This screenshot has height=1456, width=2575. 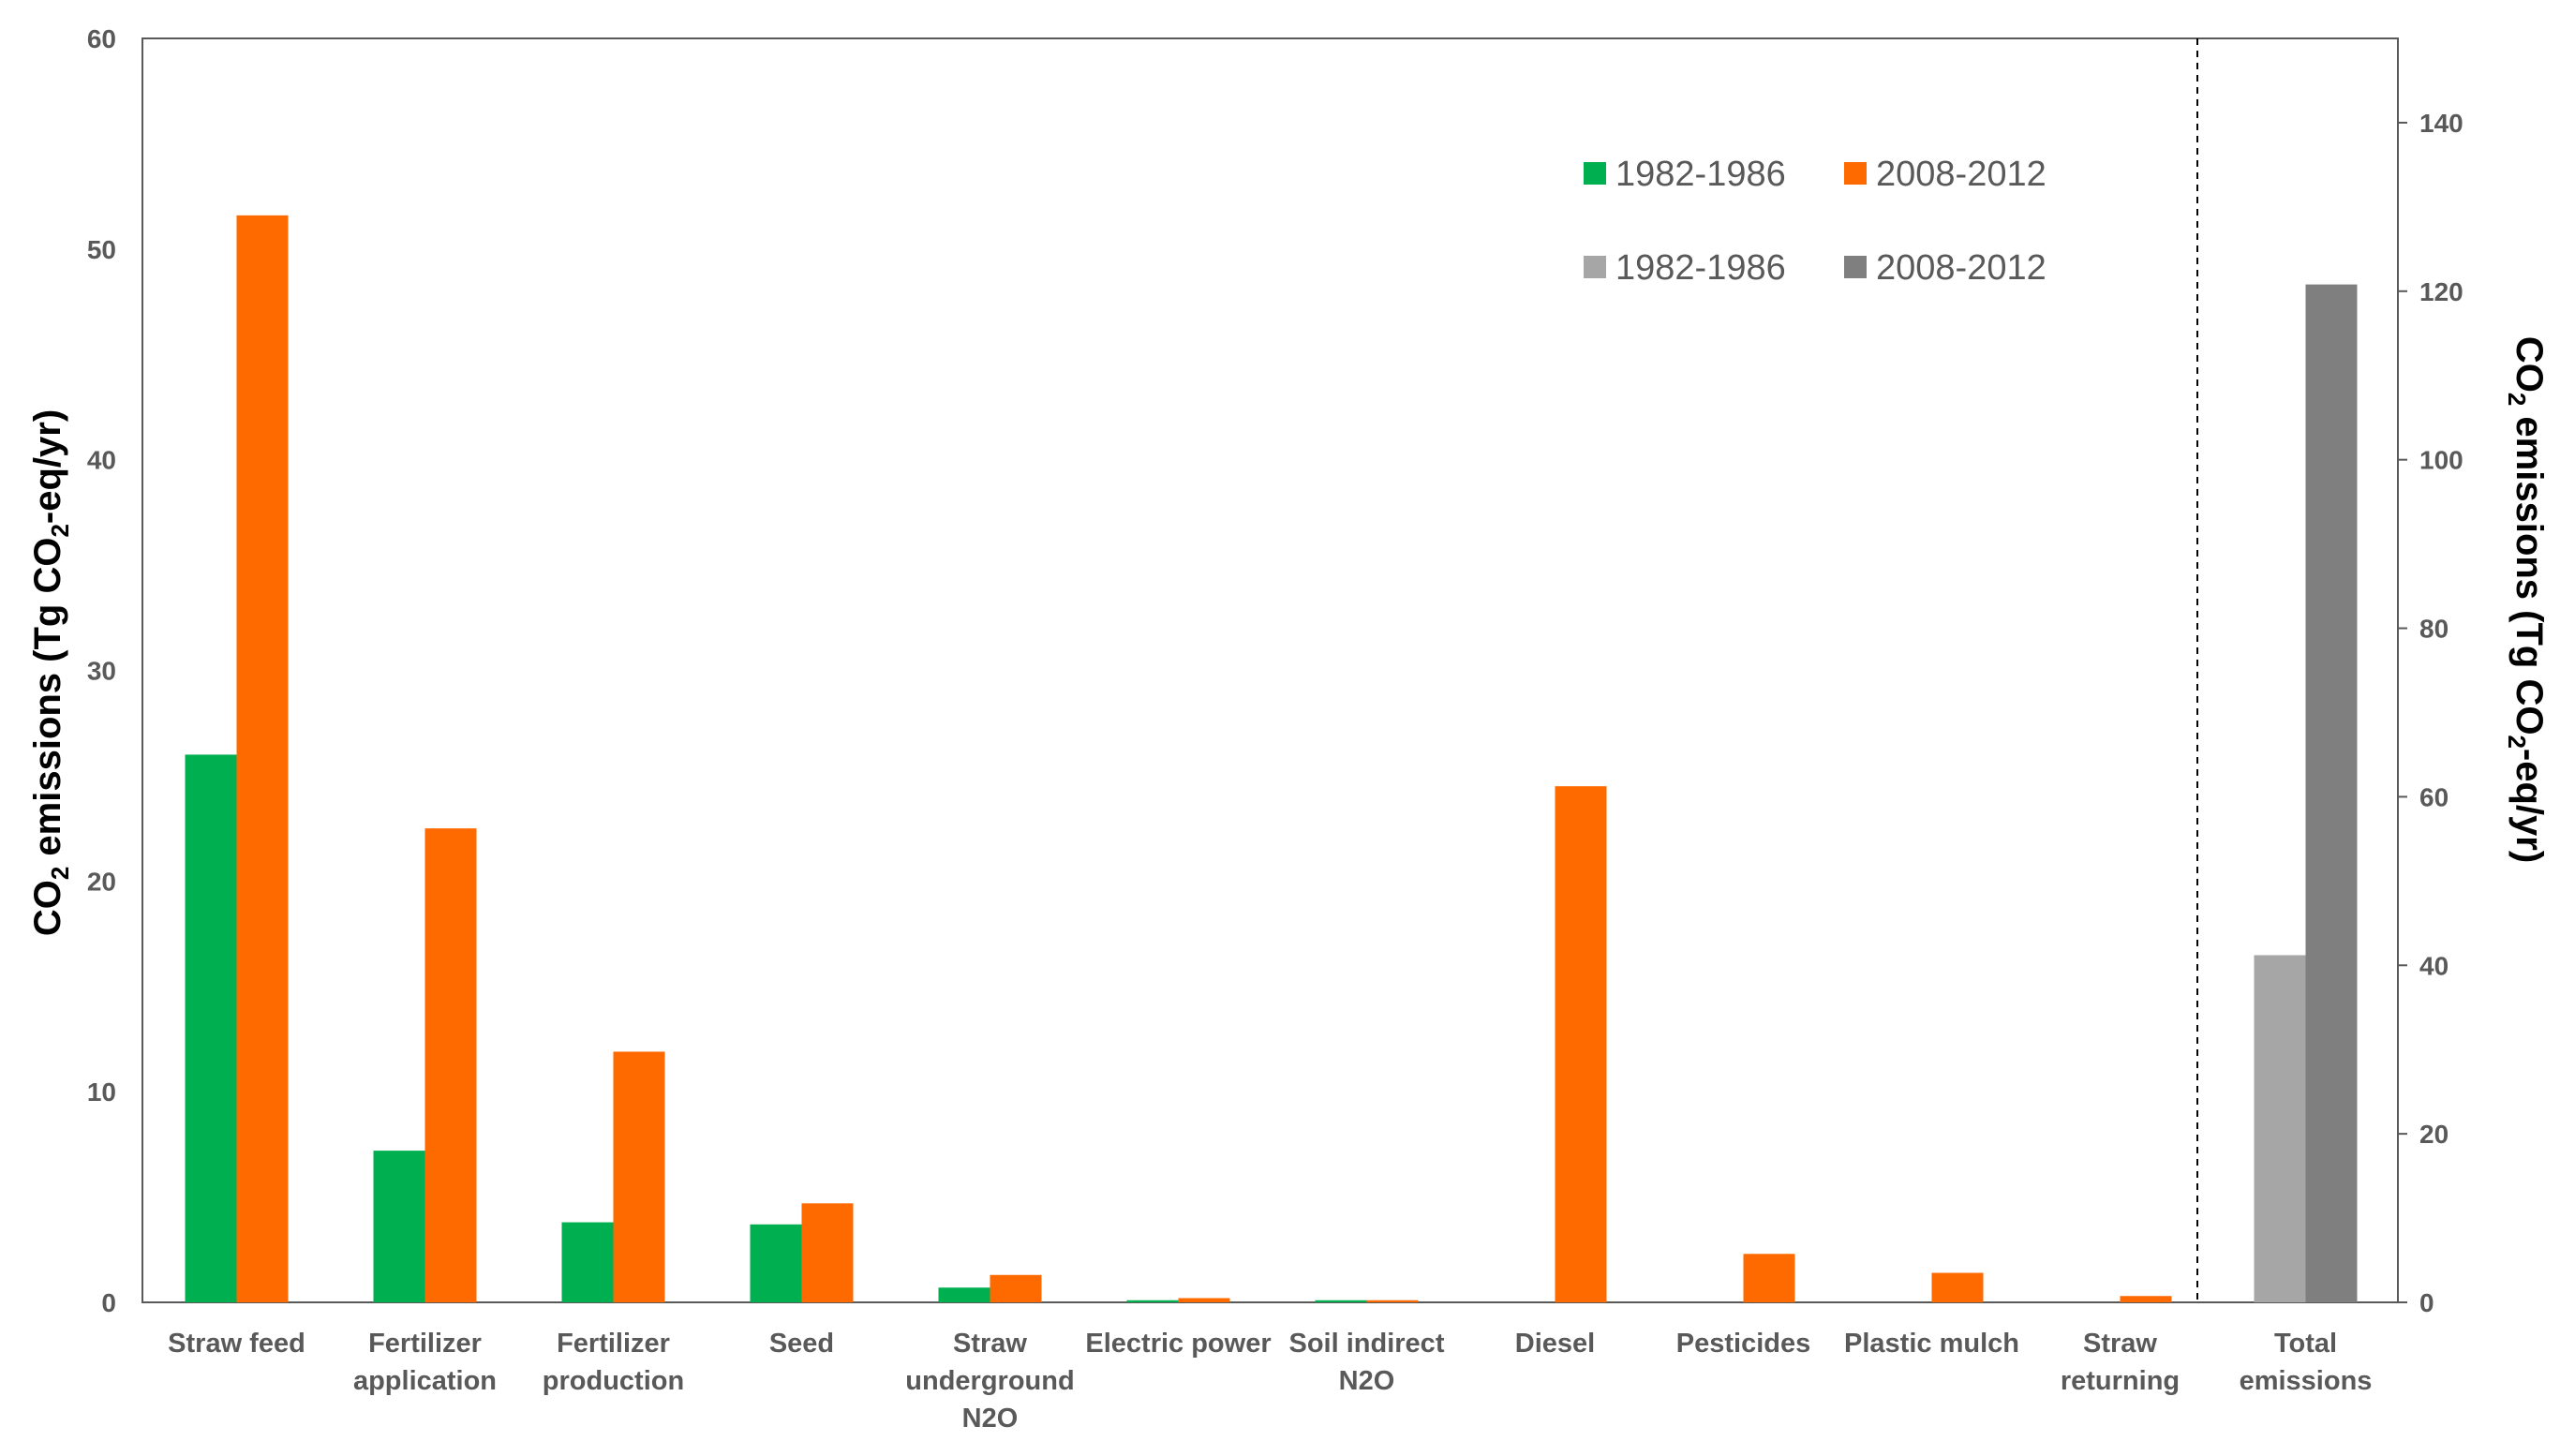 I want to click on left-axis-title-mid: emissions (Tg CO, so click(x=47, y=702).